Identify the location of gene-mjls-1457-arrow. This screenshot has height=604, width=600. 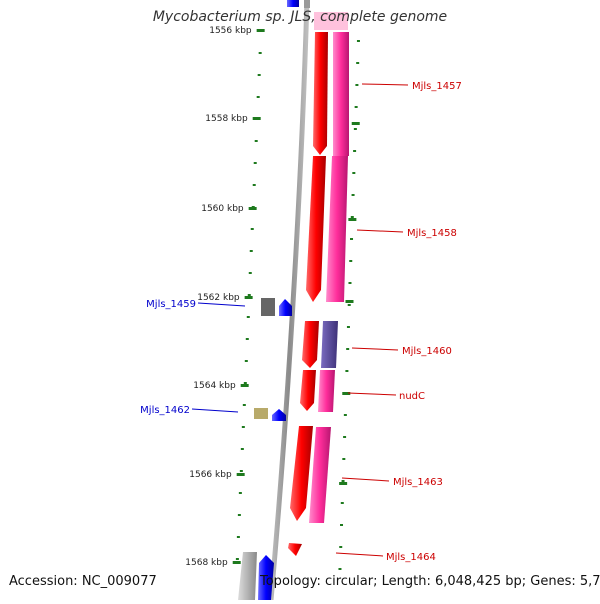
(320, 93).